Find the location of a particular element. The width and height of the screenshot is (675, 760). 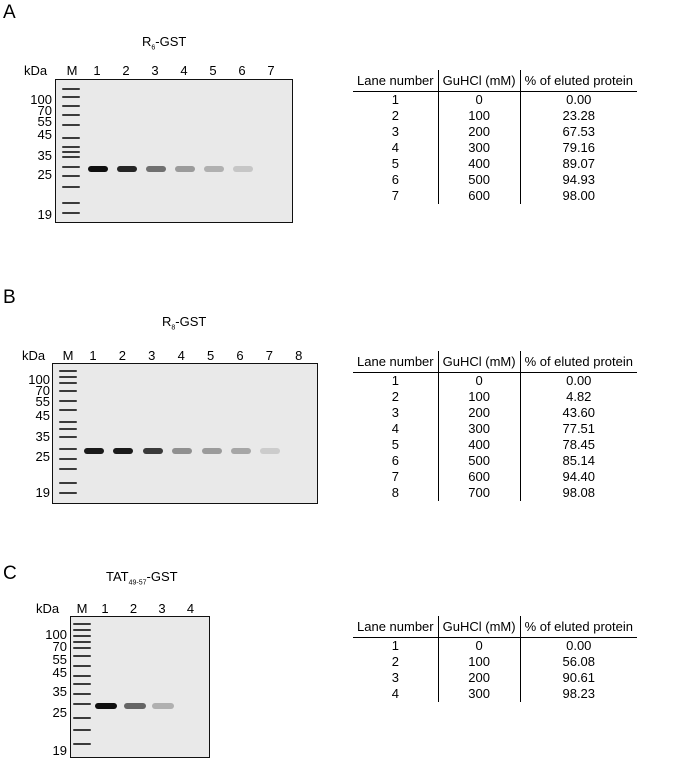

cell-lane-number: 3 is located at coordinates (395, 412).